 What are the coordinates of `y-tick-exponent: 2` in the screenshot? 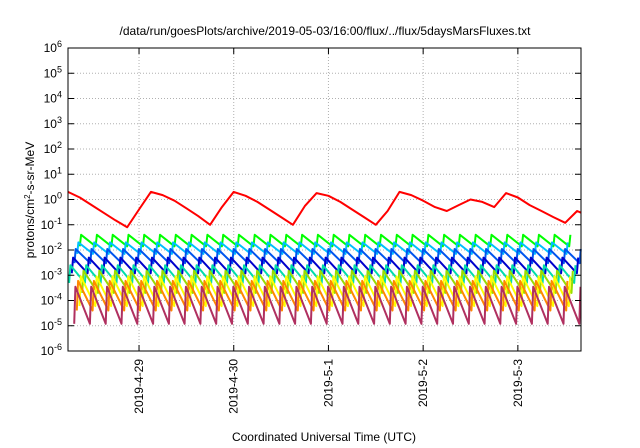 It's located at (59, 145).